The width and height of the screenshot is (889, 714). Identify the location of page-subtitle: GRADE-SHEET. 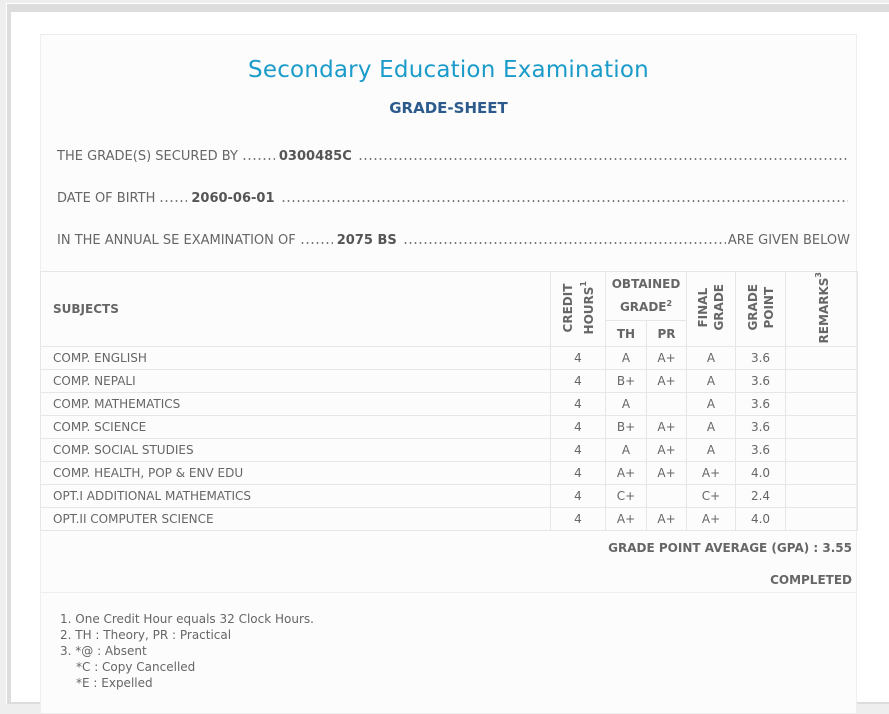
(448, 108).